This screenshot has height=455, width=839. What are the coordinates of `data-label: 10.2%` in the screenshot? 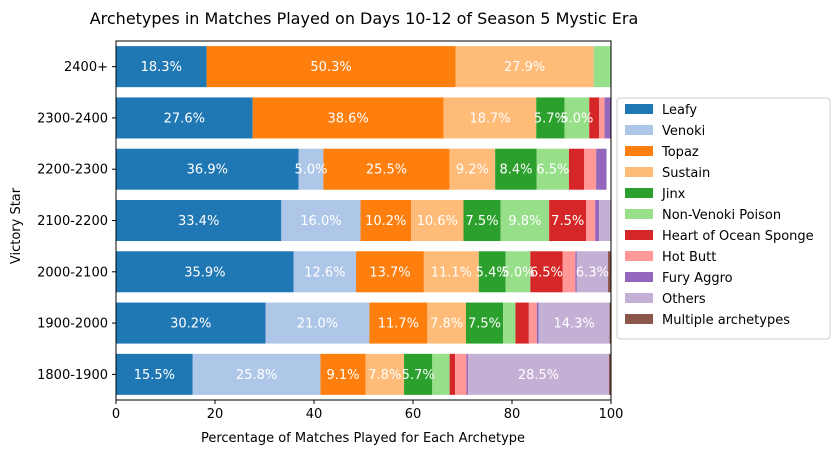 It's located at (385, 221).